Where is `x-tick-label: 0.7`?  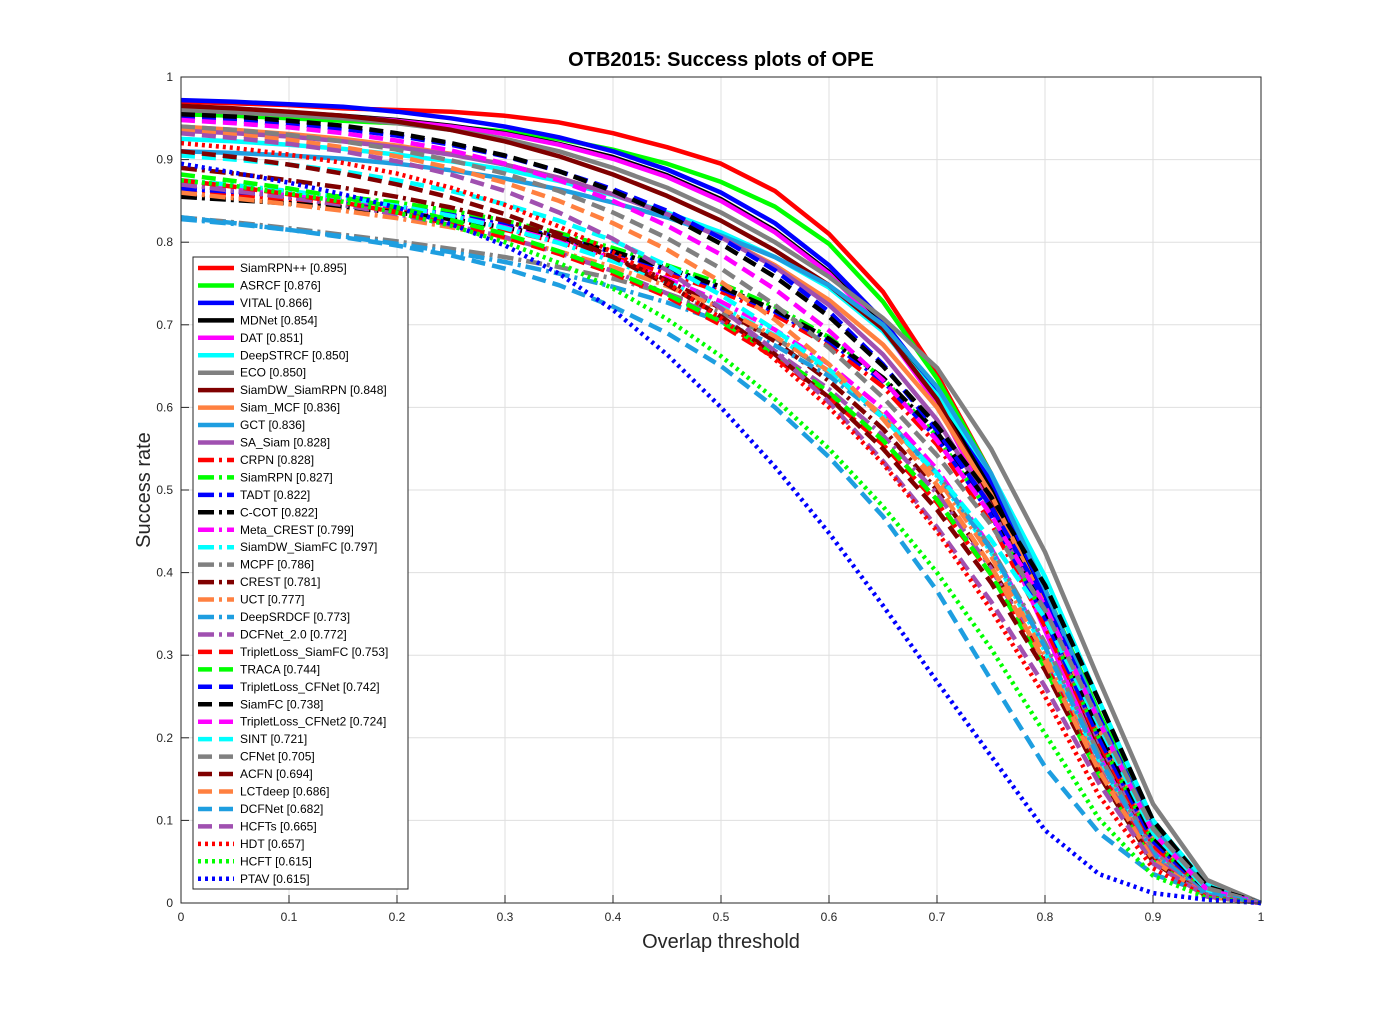 x-tick-label: 0.7 is located at coordinates (937, 917).